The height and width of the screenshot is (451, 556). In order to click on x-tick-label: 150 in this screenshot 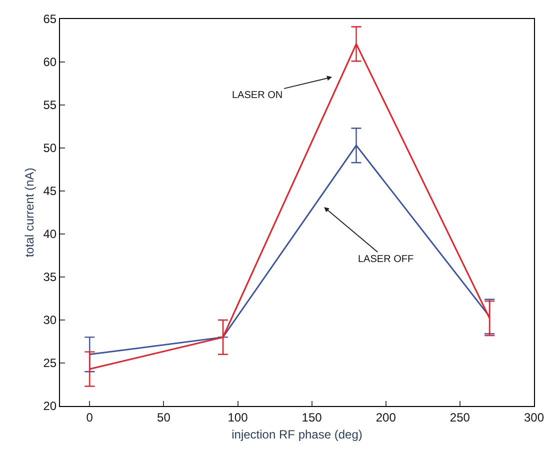, I will do `click(312, 417)`.